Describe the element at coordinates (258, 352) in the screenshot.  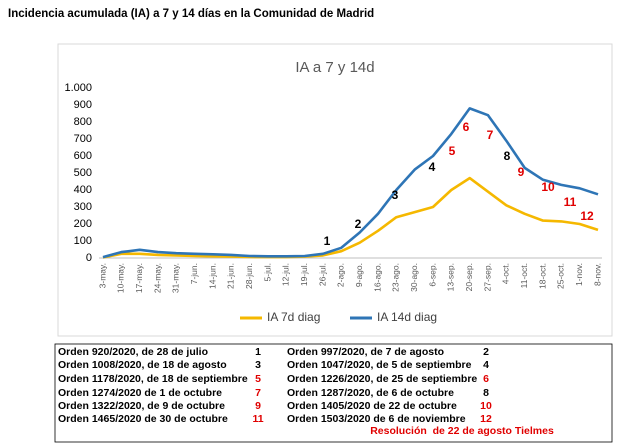
I see `order-number: 1` at that location.